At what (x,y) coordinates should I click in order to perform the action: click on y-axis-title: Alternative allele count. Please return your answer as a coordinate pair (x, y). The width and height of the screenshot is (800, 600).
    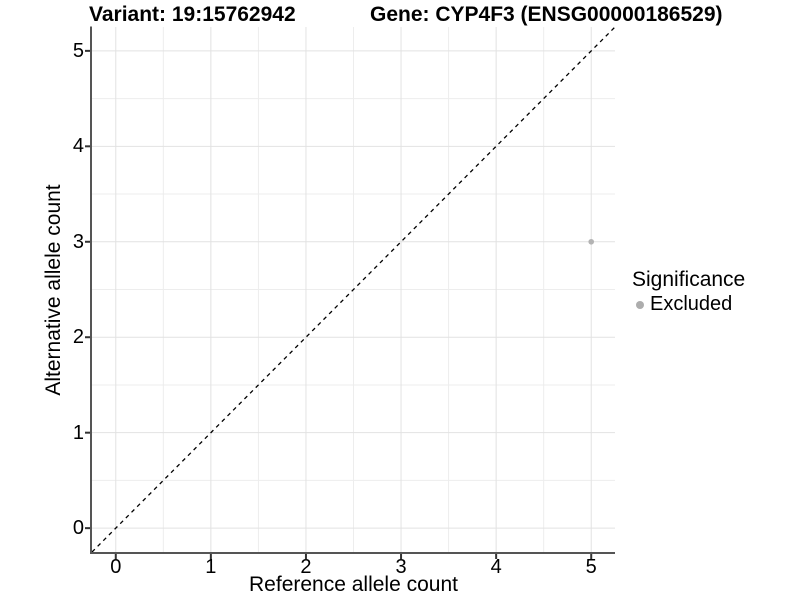
    Looking at the image, I should click on (53, 290).